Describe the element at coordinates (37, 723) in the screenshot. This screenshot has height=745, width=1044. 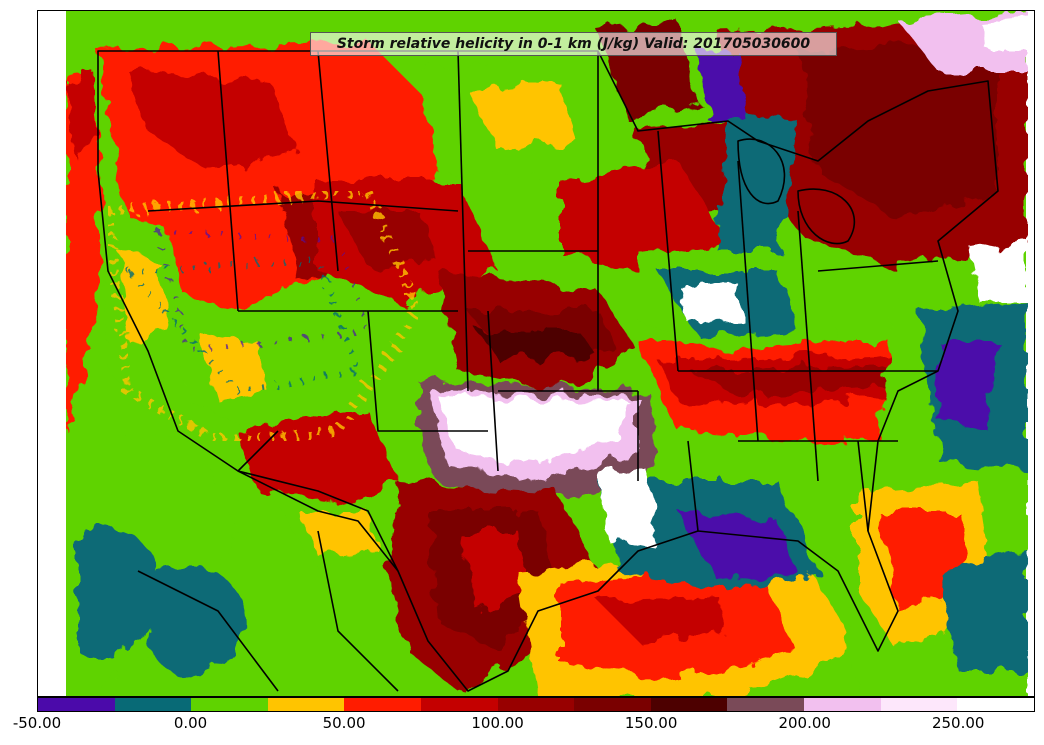
I see `colorbar-tick-label: -50.00` at that location.